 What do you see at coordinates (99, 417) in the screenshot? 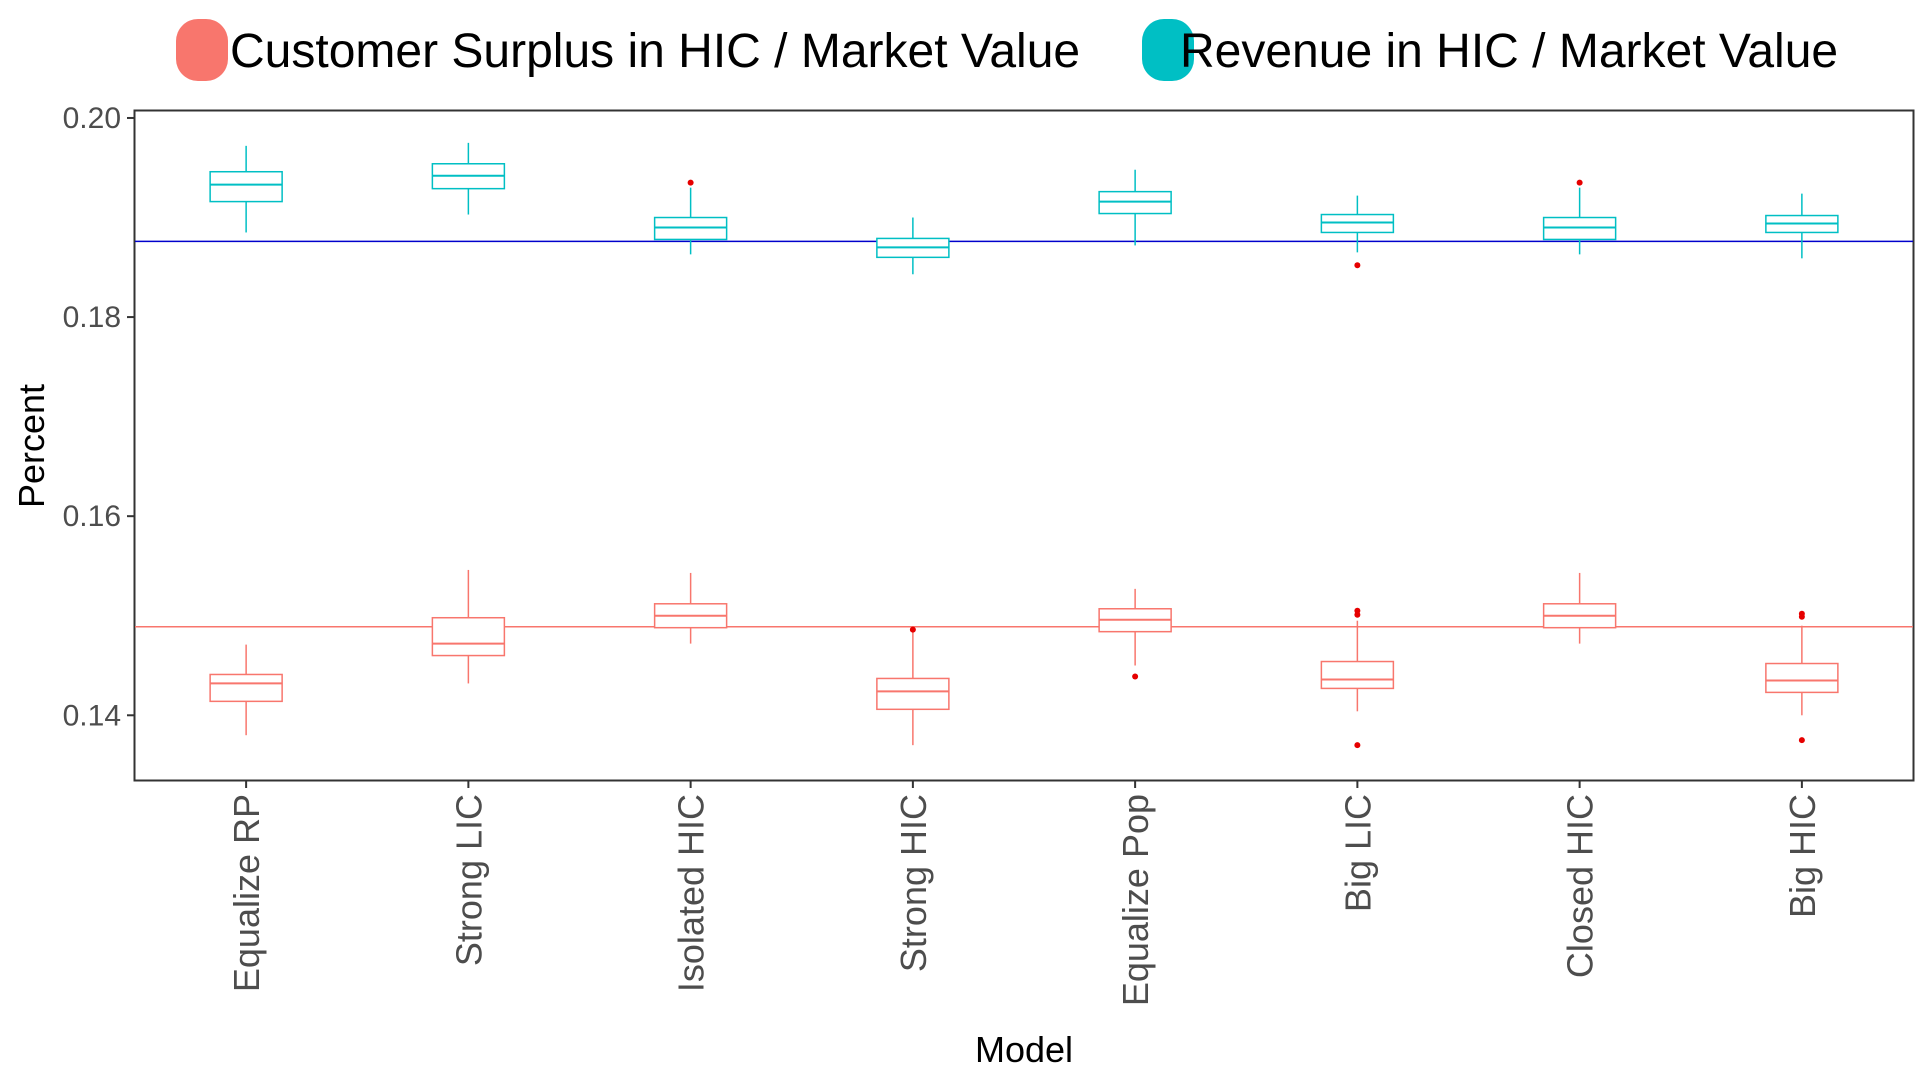
I see `y-axis: 0.14 0.16 0.18 0.20` at bounding box center [99, 417].